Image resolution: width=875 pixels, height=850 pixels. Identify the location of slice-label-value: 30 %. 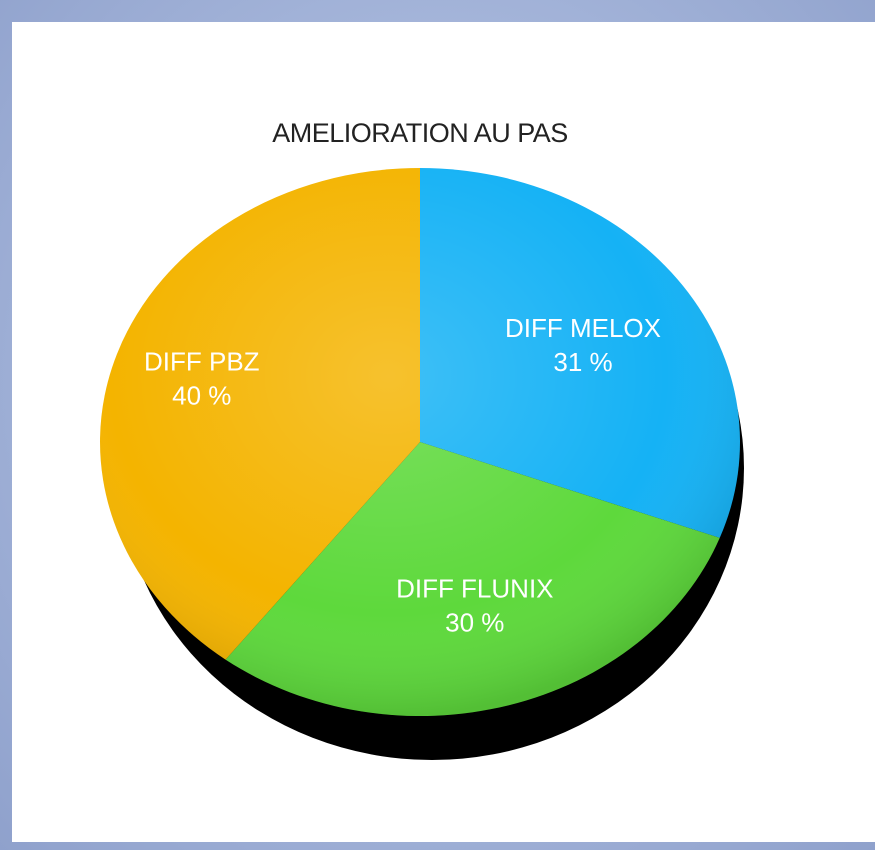
(474, 622).